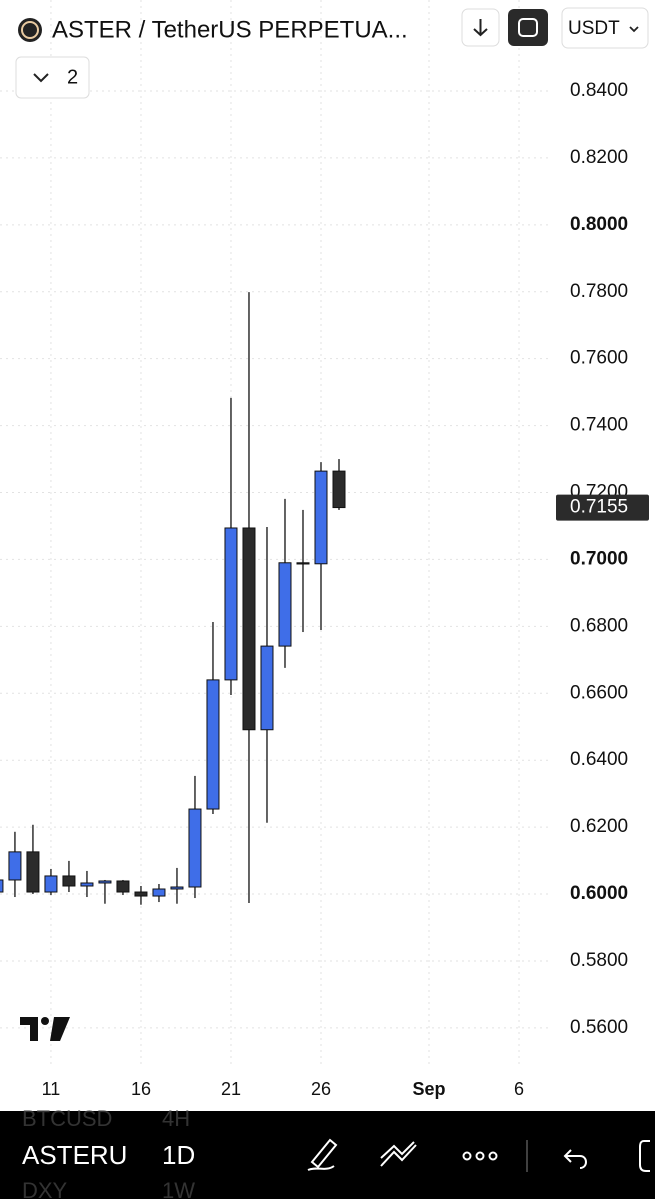  I want to click on bottom-toolbar: BTCUSD 4H DXY 1W ASTERU 1D, so click(327, 1152).